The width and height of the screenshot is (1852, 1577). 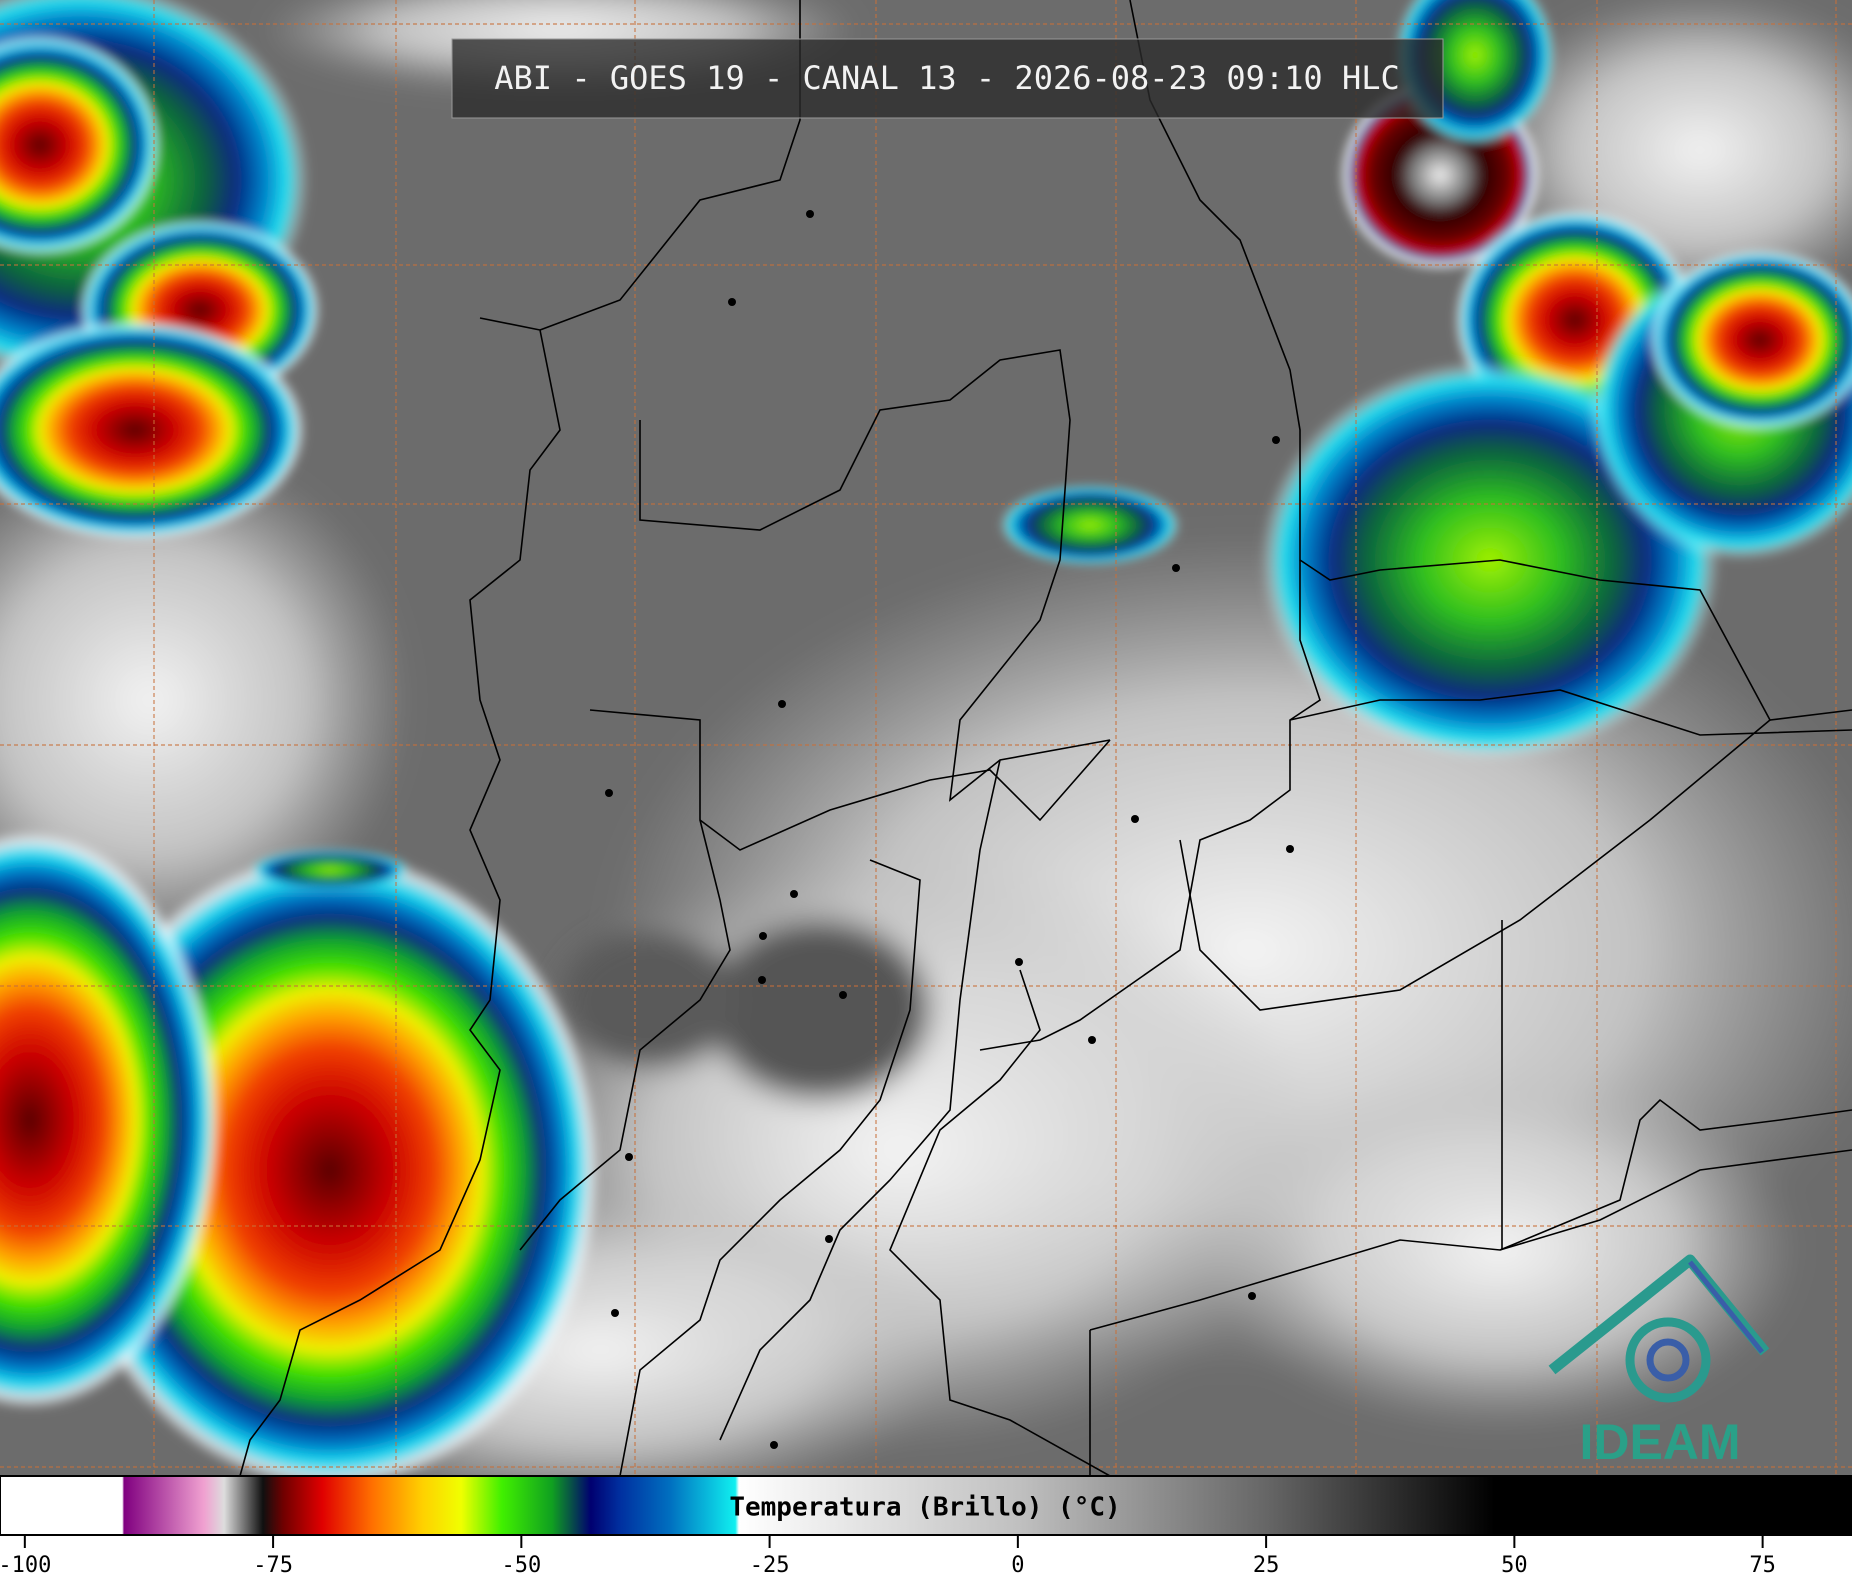 I want to click on logo-swirl, so click(x=1668, y=1360).